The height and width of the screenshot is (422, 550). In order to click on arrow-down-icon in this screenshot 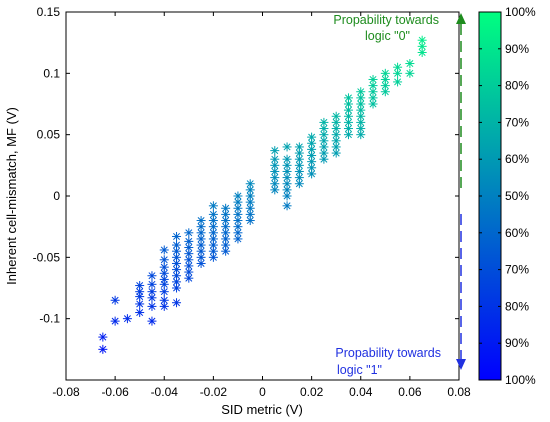, I will do `click(461, 292)`.